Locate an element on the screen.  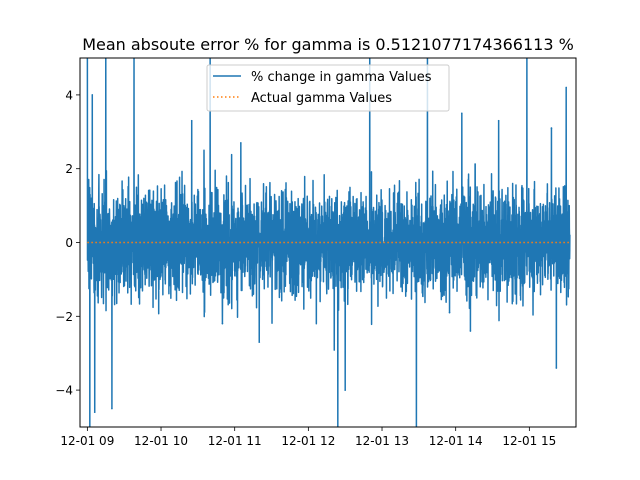
x-tick-label: 12-01 13 is located at coordinates (382, 441).